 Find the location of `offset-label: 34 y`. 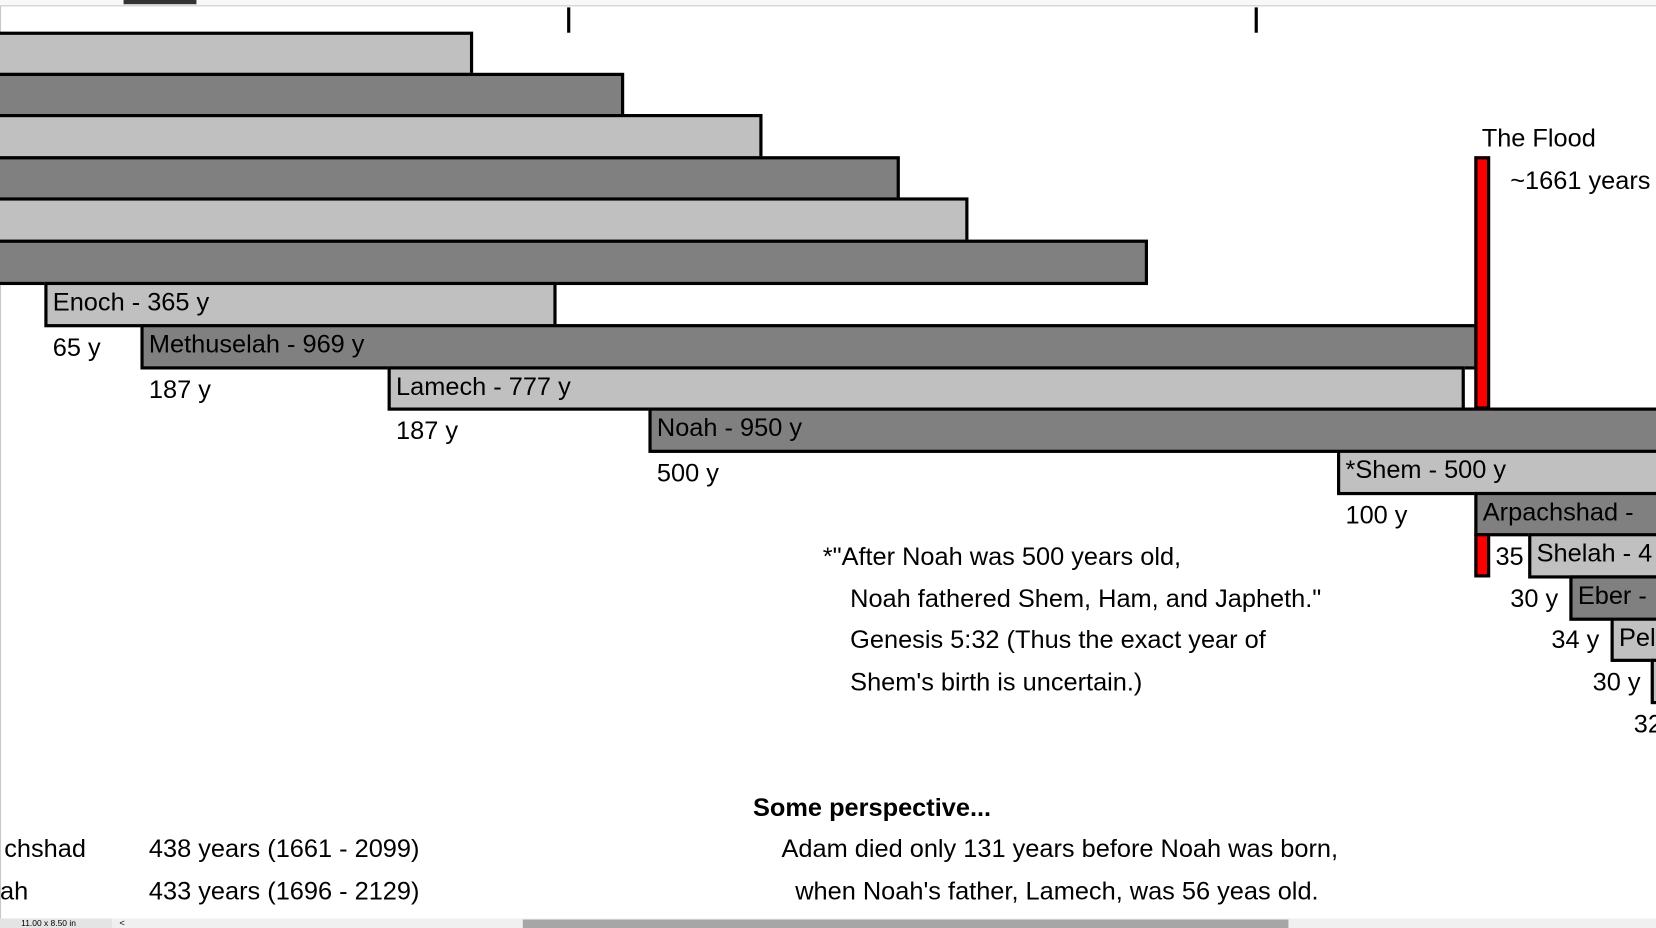

offset-label: 34 y is located at coordinates (1575, 640).